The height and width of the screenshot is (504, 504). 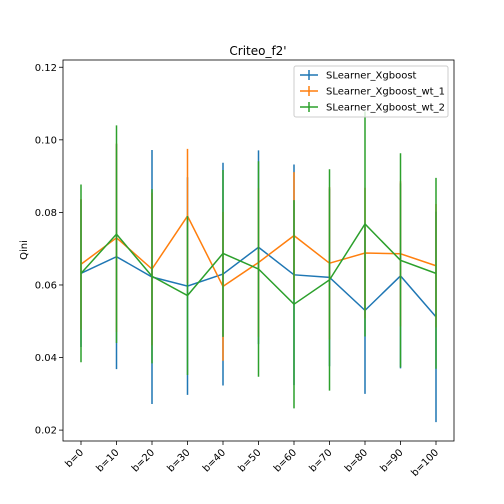 What do you see at coordinates (258, 264) in the screenshot?
I see `series-line` at bounding box center [258, 264].